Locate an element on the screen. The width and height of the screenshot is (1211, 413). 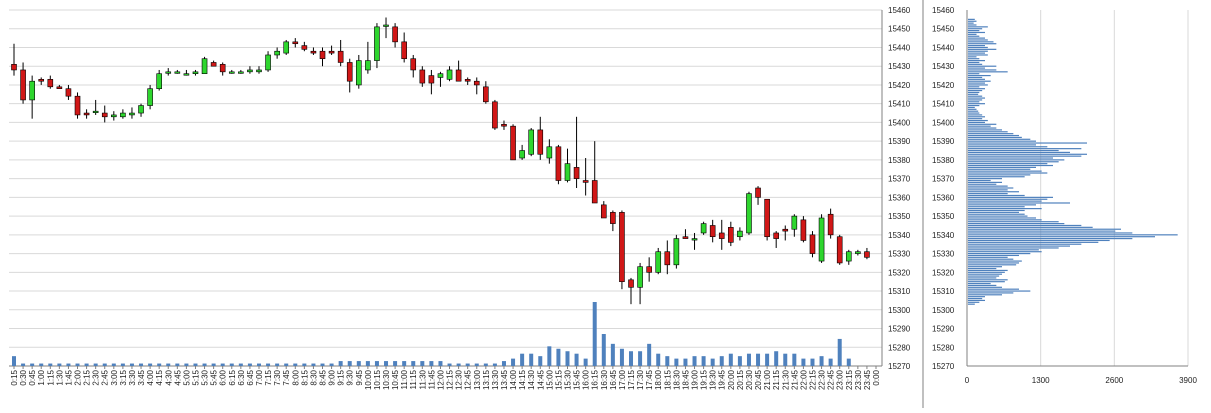
x-tick-label: 13:00 is located at coordinates (477, 379).